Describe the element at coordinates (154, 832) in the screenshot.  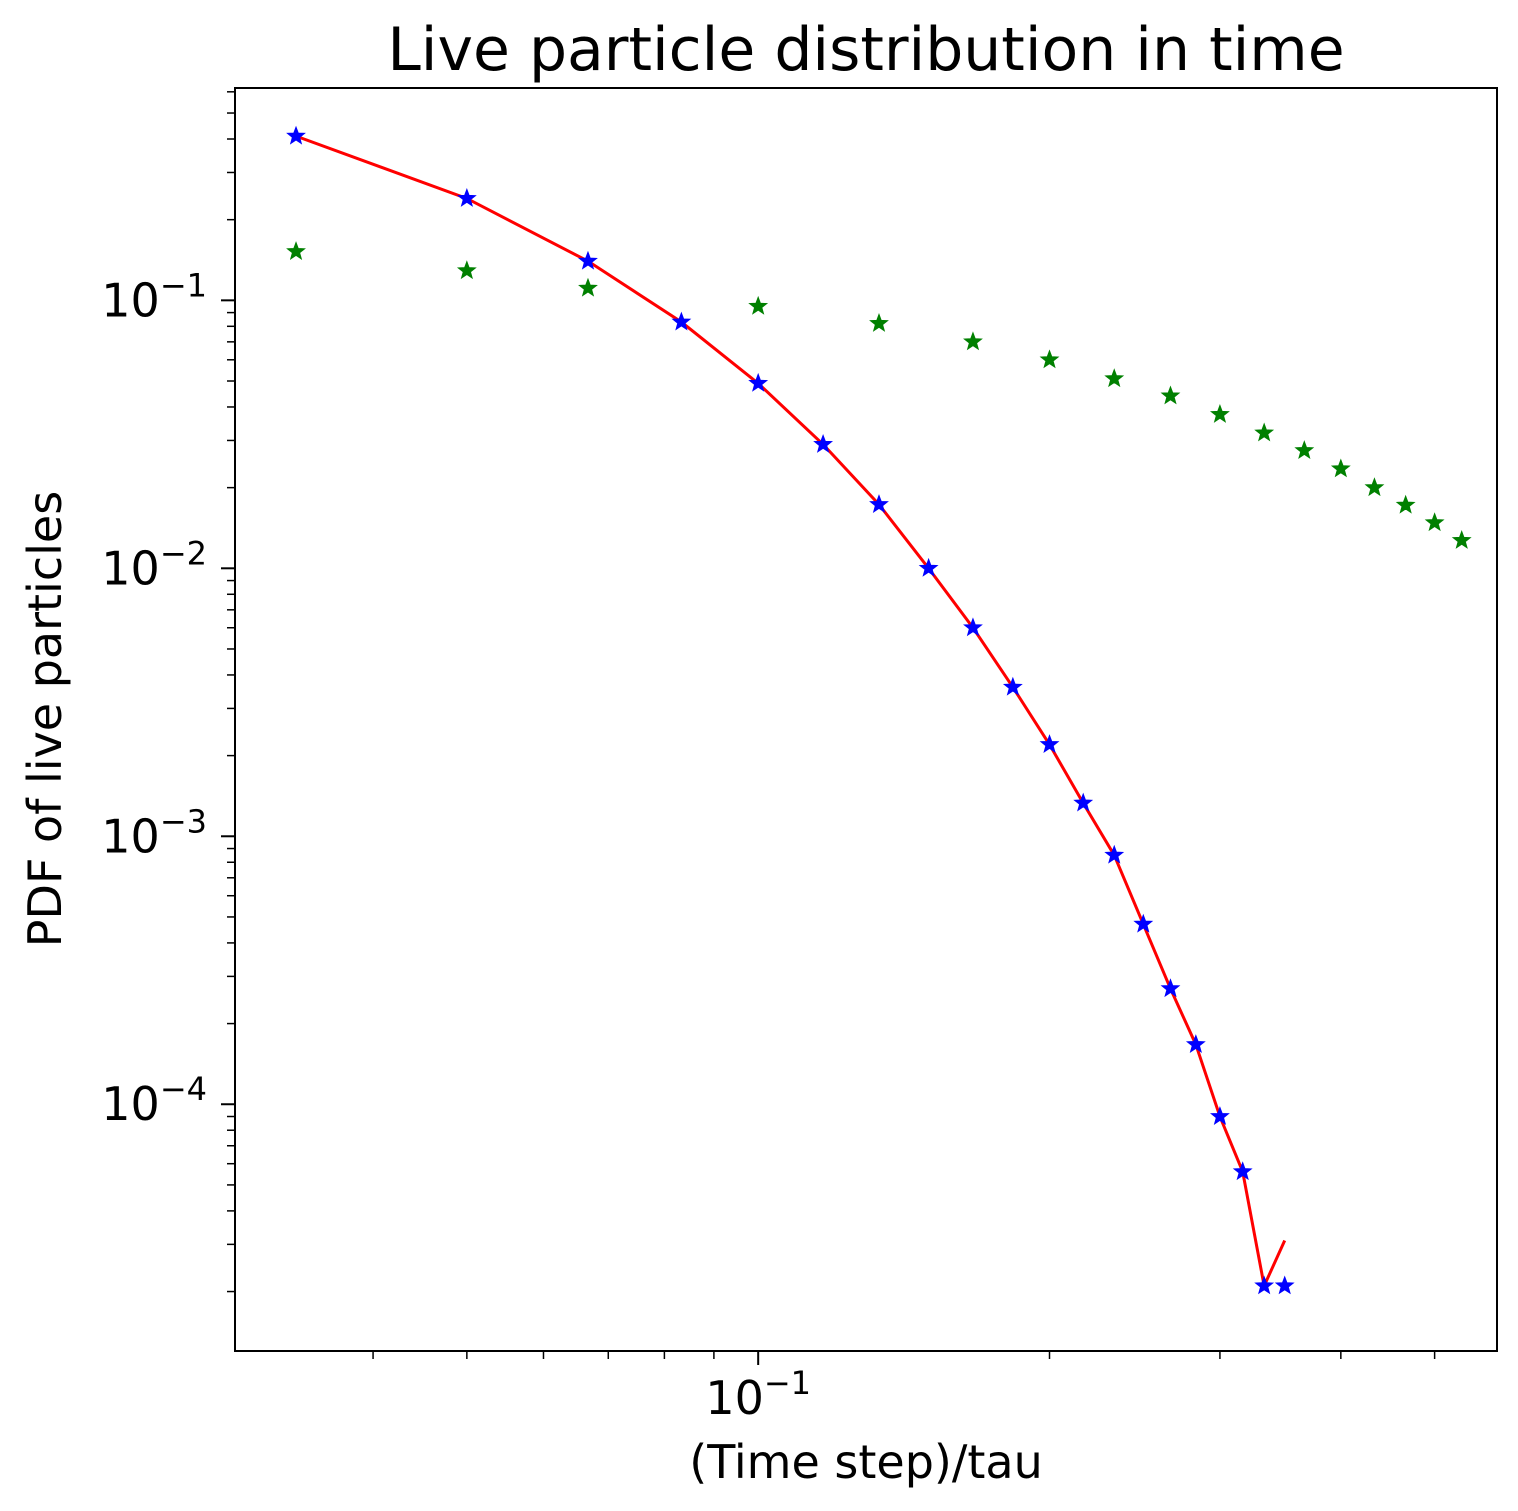
I see `y-tick-label: 10⁻³` at that location.